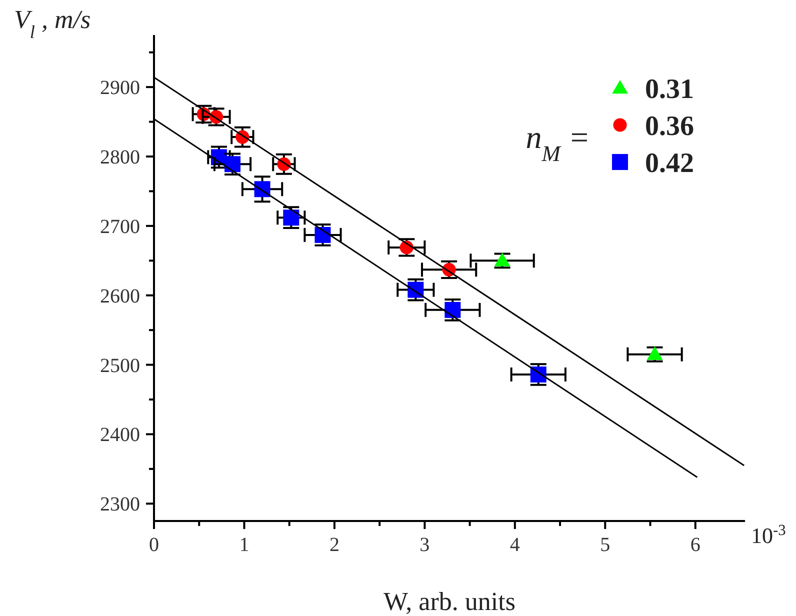 This screenshot has width=796, height=616. I want to click on x-tick-label: 6, so click(695, 545).